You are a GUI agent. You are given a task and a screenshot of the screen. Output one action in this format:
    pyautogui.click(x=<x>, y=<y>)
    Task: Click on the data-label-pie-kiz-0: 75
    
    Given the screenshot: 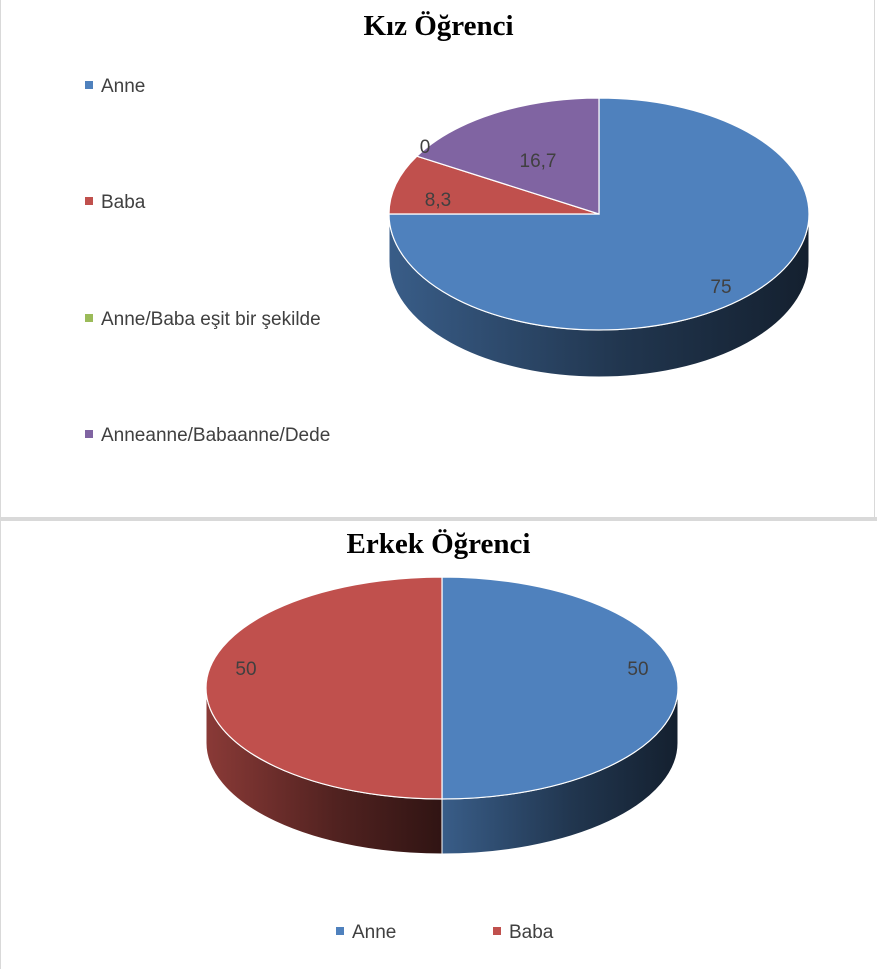 What is the action you would take?
    pyautogui.click(x=720, y=287)
    